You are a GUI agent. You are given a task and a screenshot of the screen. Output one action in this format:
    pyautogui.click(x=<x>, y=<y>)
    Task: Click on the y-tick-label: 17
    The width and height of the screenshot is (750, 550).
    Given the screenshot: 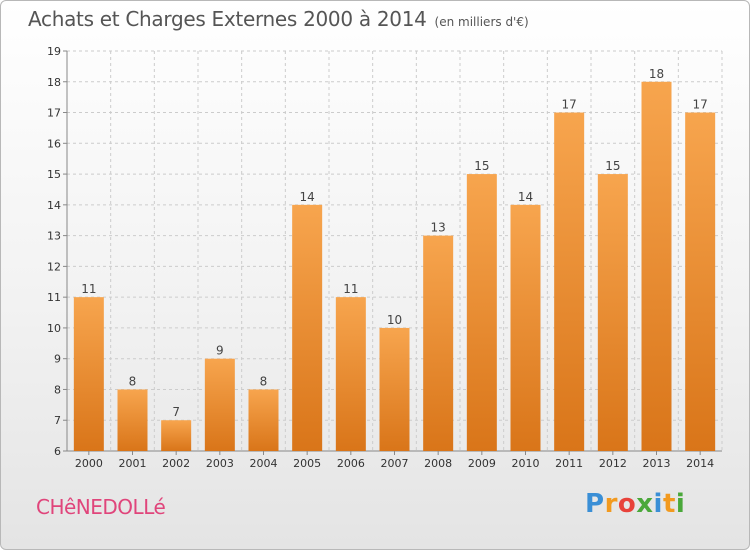 What is the action you would take?
    pyautogui.click(x=54, y=113)
    